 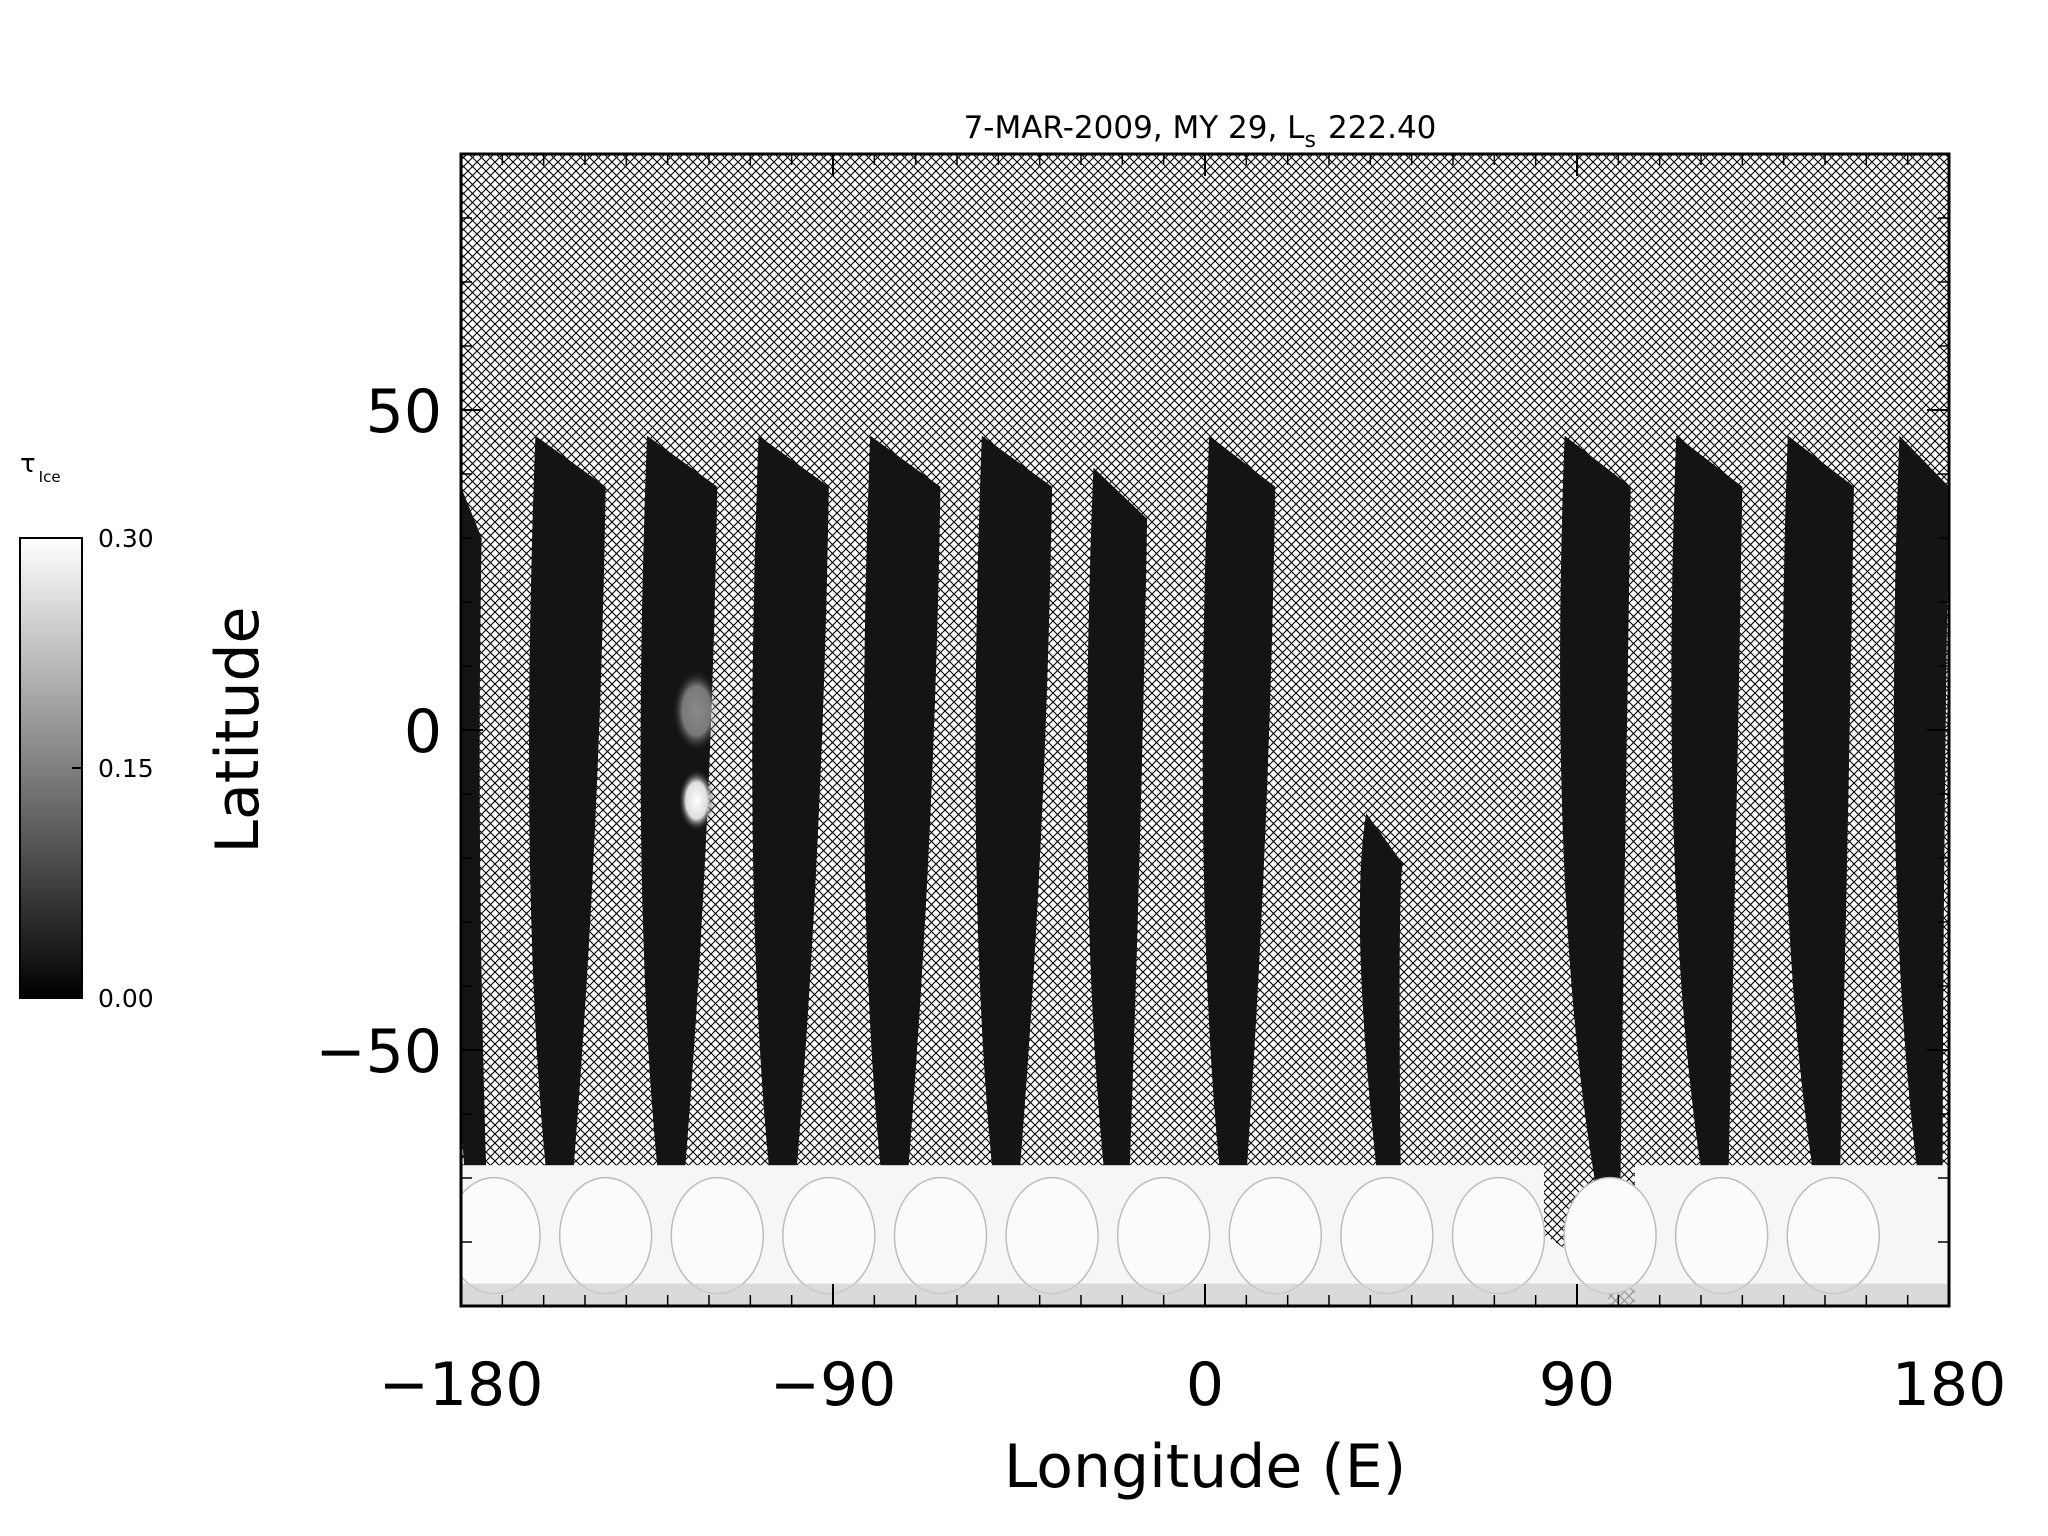 What do you see at coordinates (126, 538) in the screenshot?
I see `colorbar-tick-label: 0.30` at bounding box center [126, 538].